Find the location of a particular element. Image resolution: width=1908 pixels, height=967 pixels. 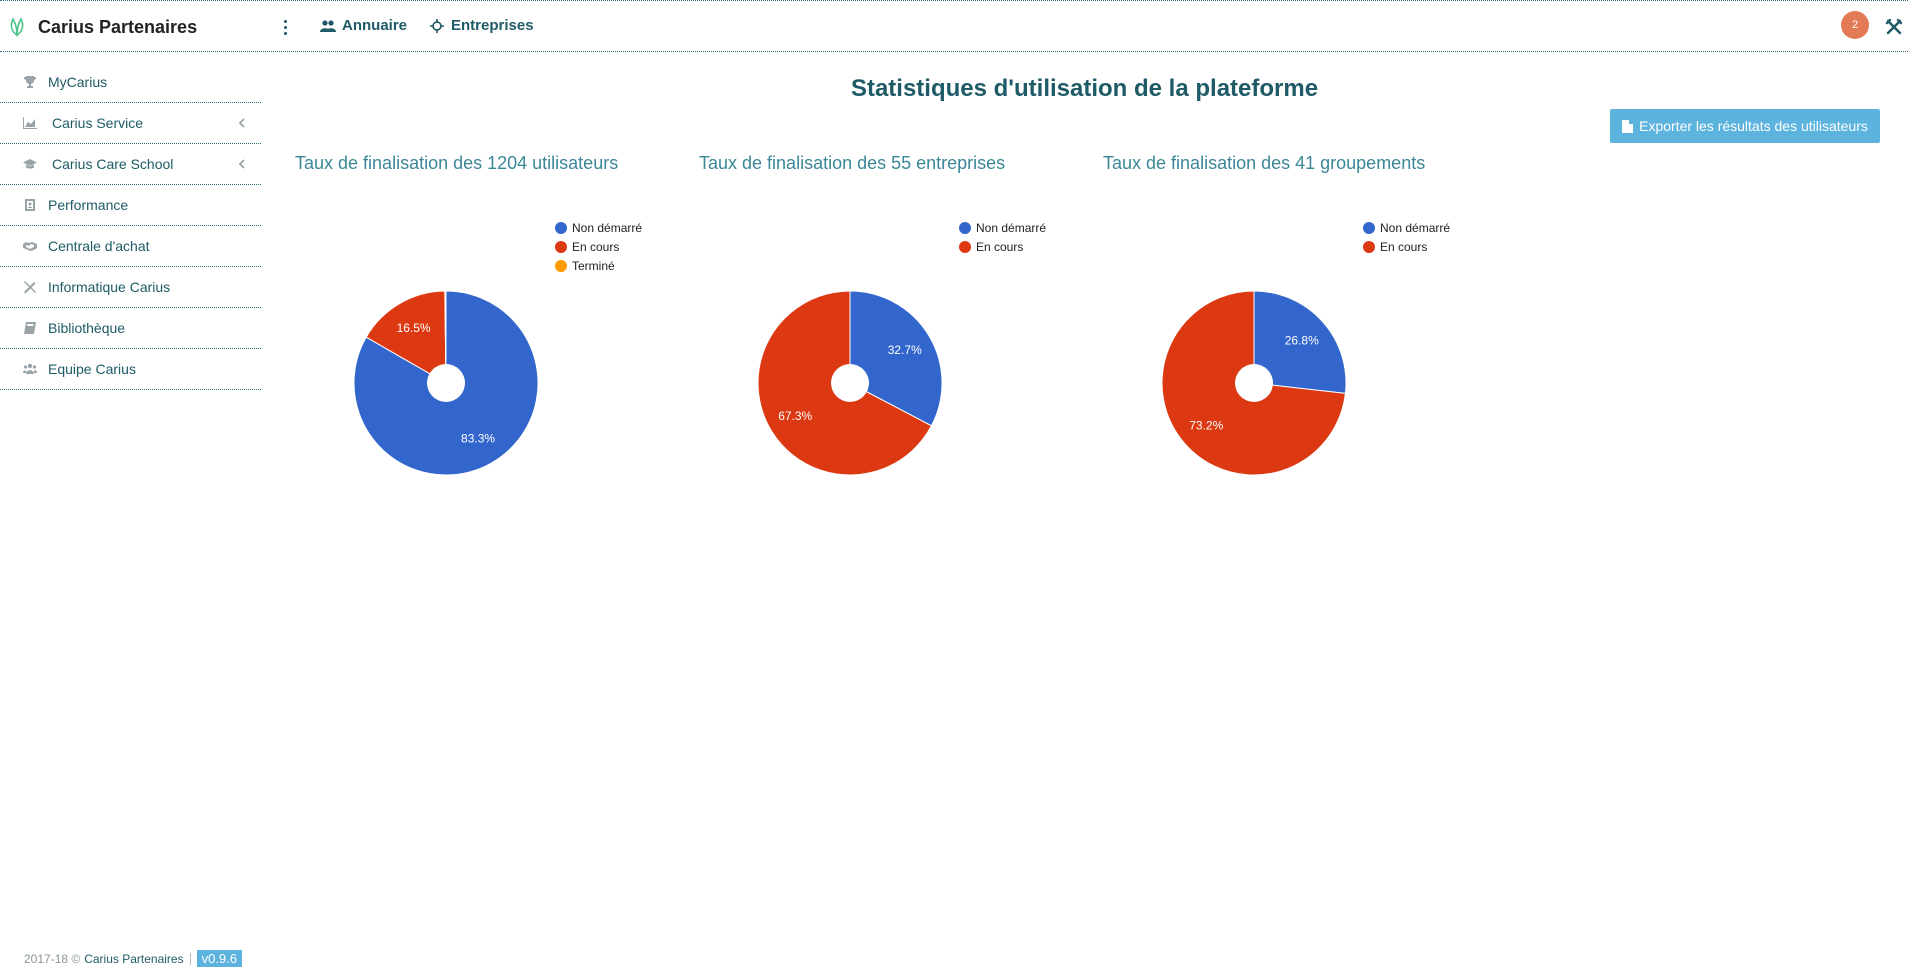

version-badge: v0.9.6 is located at coordinates (219, 958).